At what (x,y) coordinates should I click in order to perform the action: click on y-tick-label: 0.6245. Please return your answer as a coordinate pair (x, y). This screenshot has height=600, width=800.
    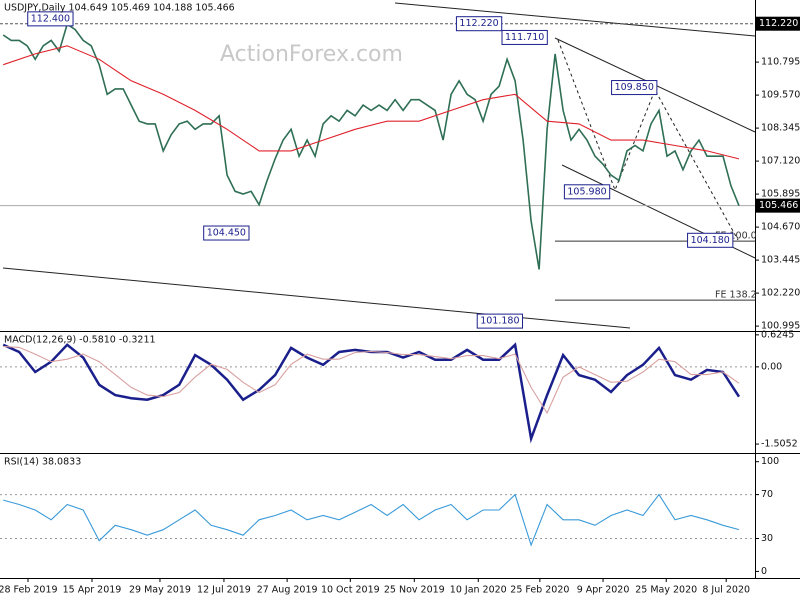
    Looking at the image, I should click on (777, 334).